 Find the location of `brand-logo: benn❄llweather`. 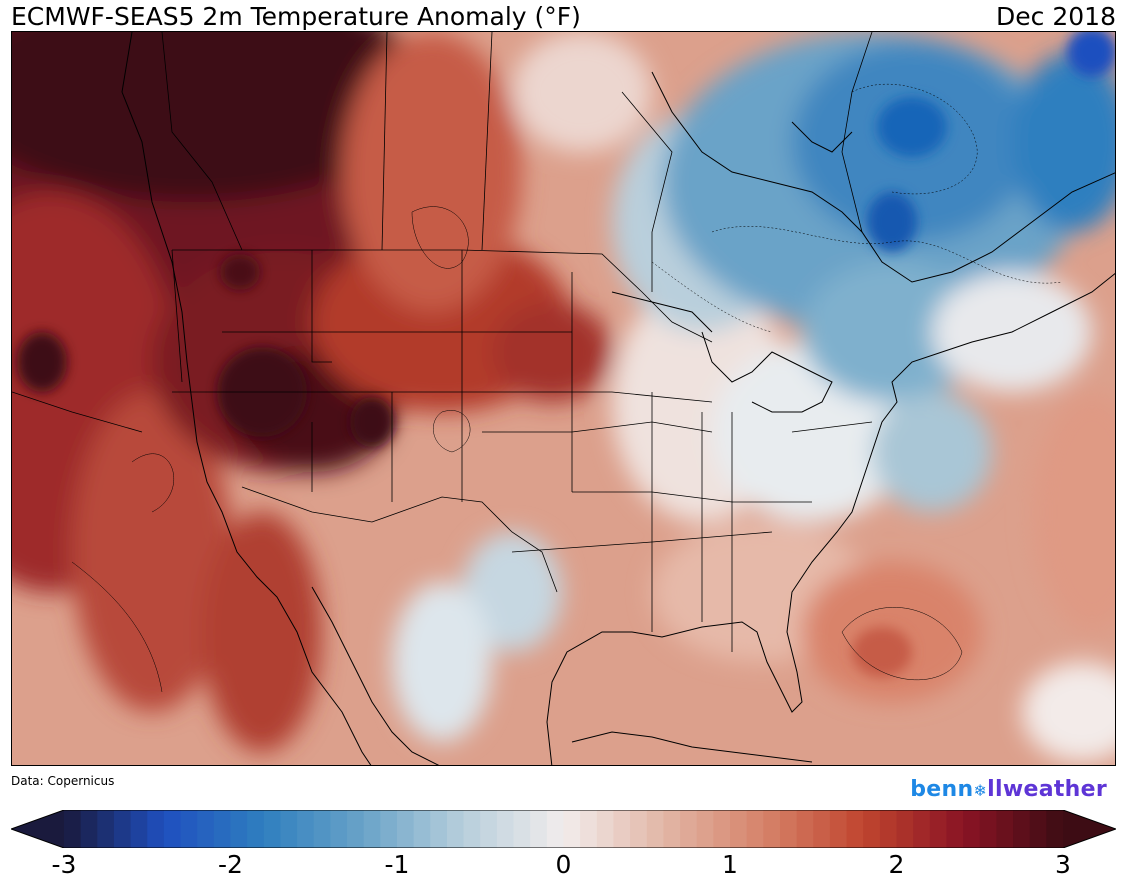

brand-logo: benn❄llweather is located at coordinates (1008, 789).